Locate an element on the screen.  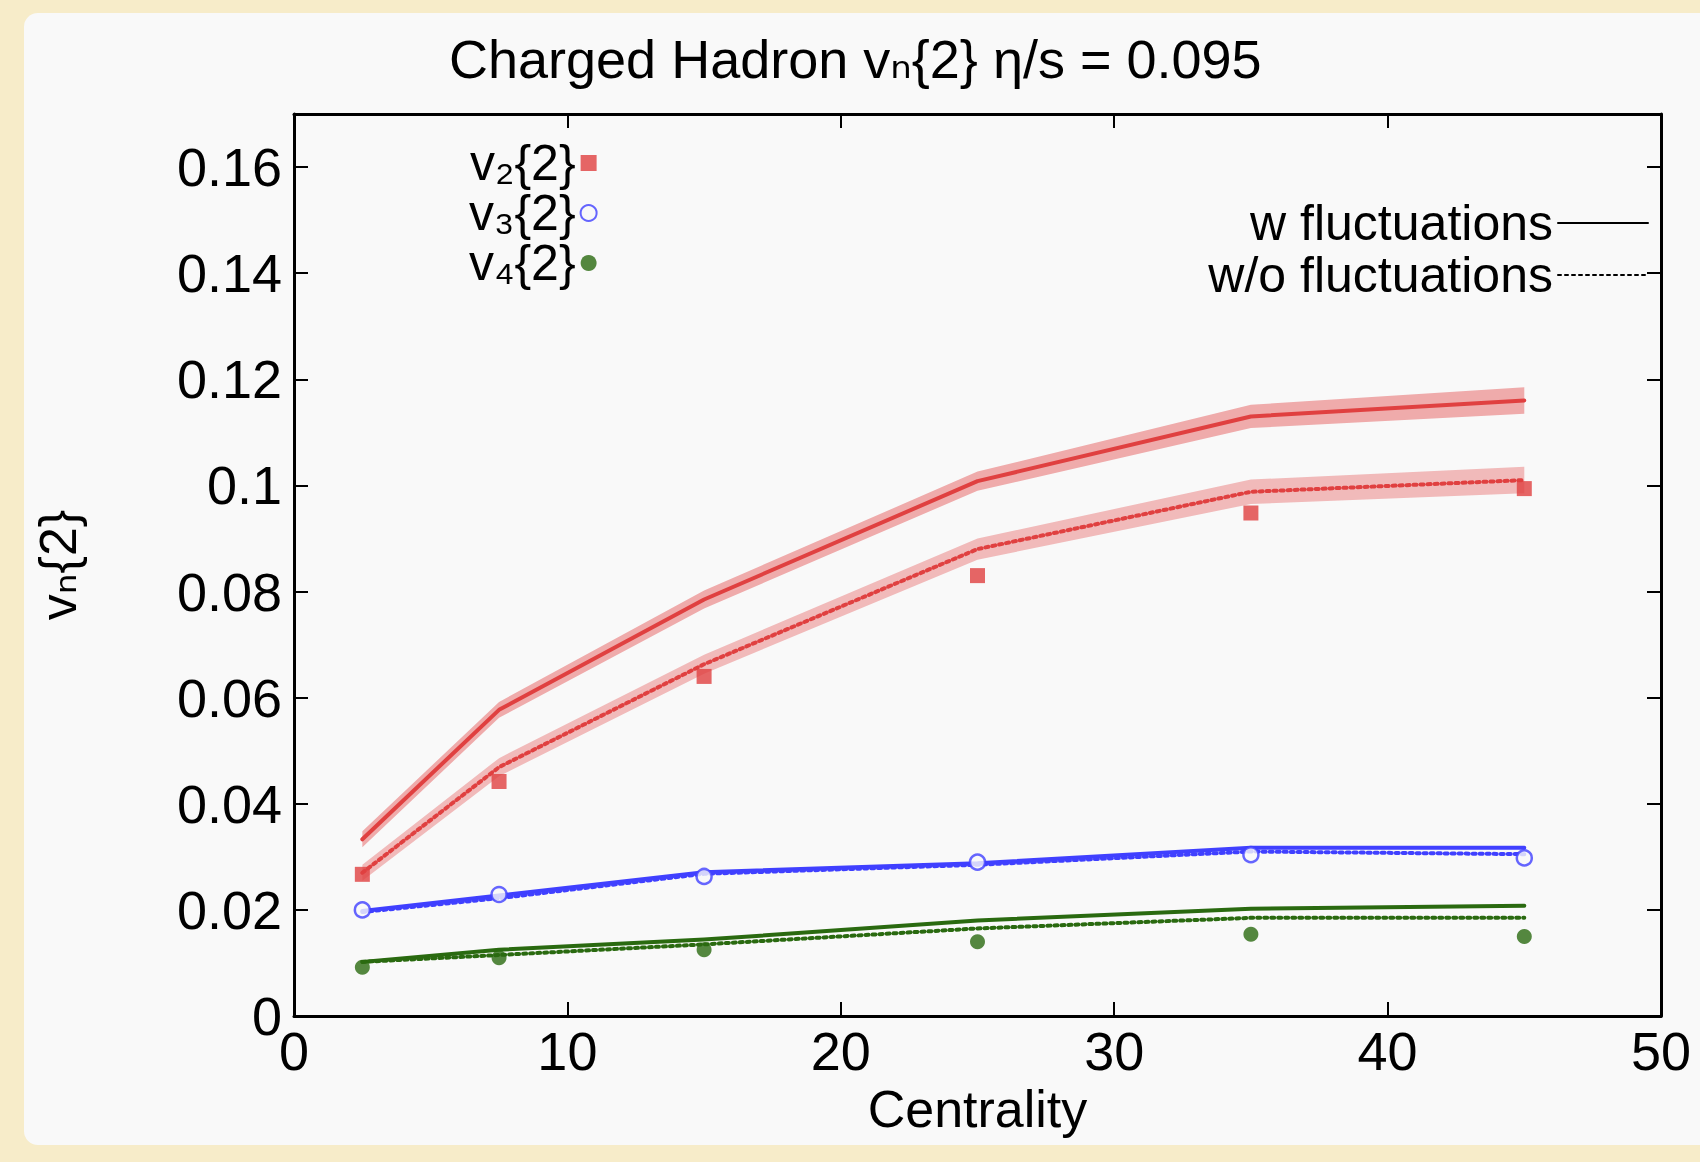
y-tick-label: 0.02 is located at coordinates (229, 909).